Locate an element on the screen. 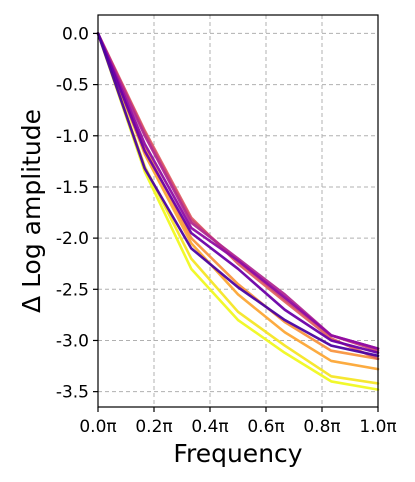 The width and height of the screenshot is (415, 482). y-tick-label: -3.5 is located at coordinates (72, 393).